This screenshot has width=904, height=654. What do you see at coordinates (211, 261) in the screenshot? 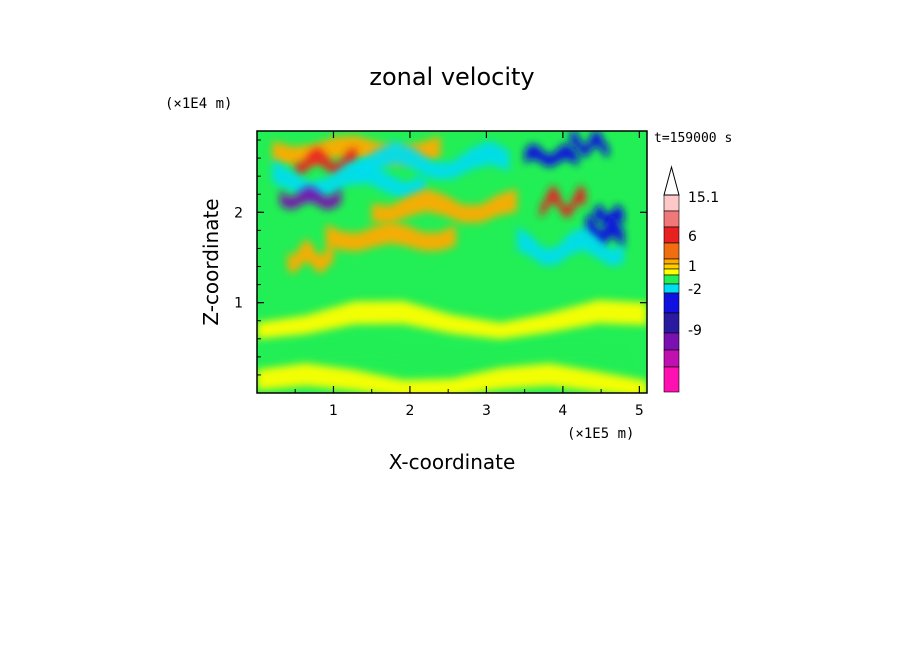
I see `y-axis-label: Z-coordinate` at bounding box center [211, 261].